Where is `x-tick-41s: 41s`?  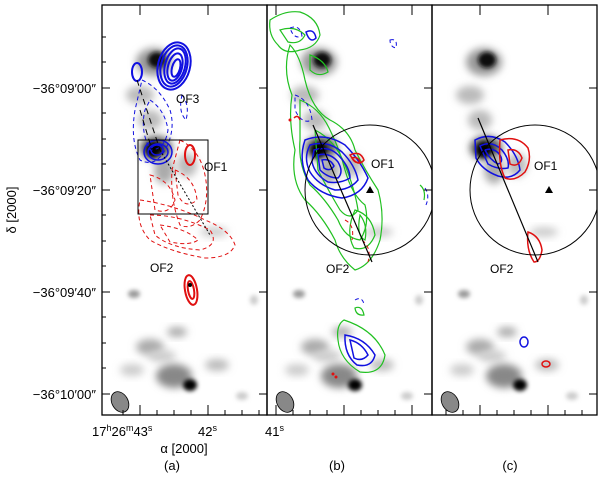 x-tick-41s: 41s is located at coordinates (274, 431).